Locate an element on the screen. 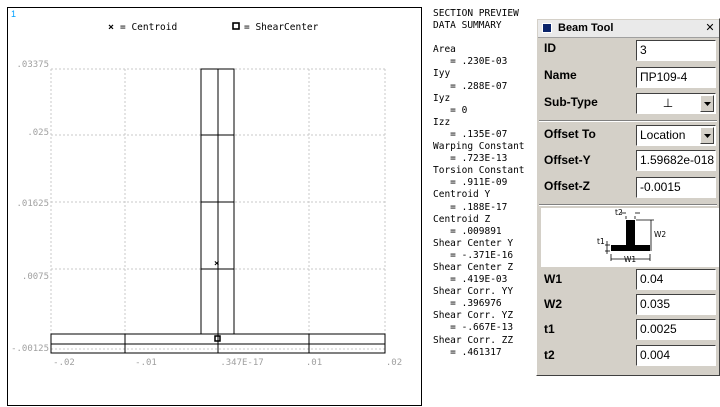  beam-tool-window-icon is located at coordinates (547, 28).